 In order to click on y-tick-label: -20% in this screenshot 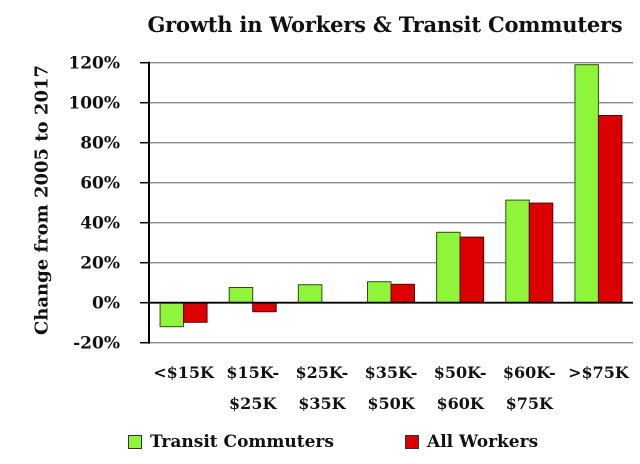, I will do `click(96, 344)`.